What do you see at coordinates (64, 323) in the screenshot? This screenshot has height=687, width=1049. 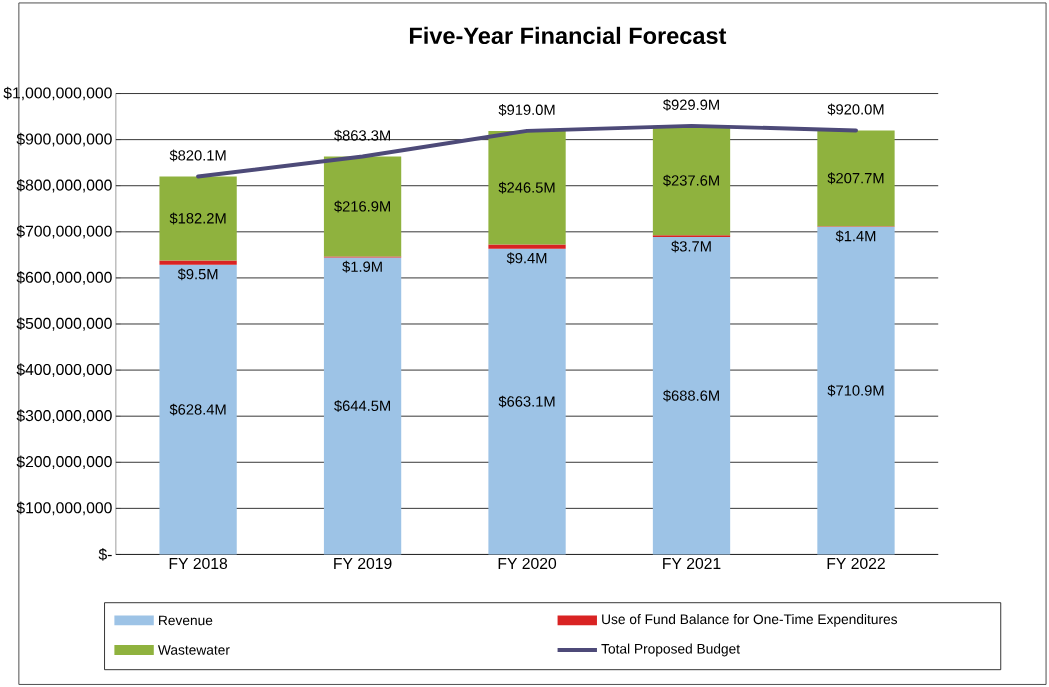 I see `y-tick-label: $500,000,000` at bounding box center [64, 323].